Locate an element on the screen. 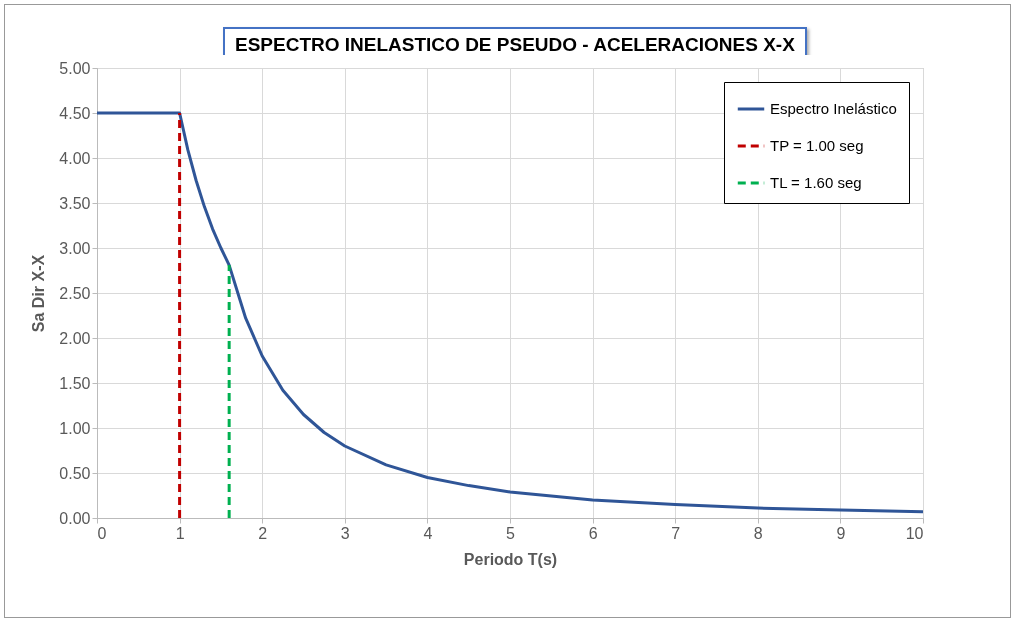 The height and width of the screenshot is (622, 1017). y-tick-label: 1.50 is located at coordinates (75, 383).